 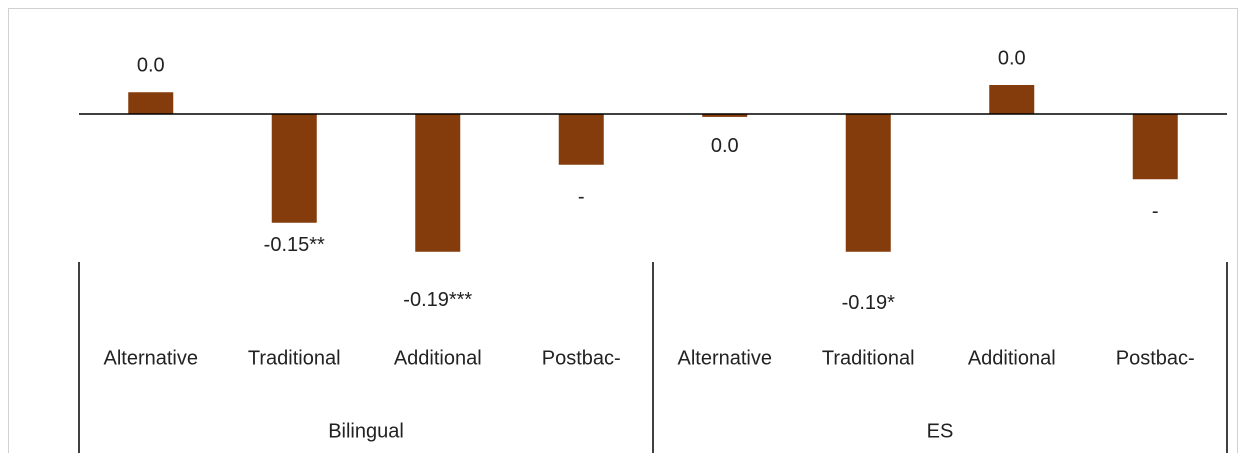 I want to click on data-label: -0.15**, so click(x=294, y=245).